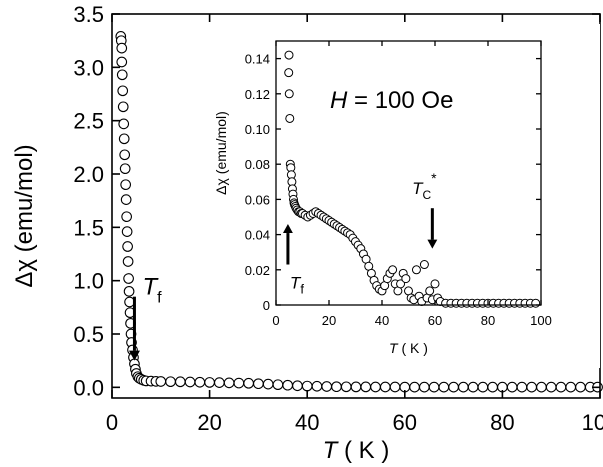  I want to click on inset-y-tick-label: 0.04, so click(257, 235).